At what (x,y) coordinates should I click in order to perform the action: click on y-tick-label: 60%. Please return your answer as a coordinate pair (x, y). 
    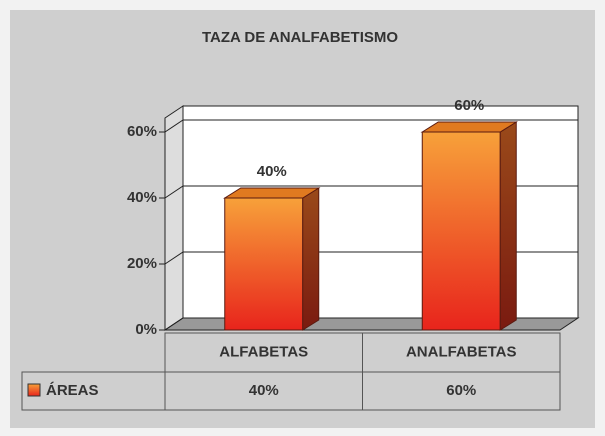
    Looking at the image, I should click on (142, 131).